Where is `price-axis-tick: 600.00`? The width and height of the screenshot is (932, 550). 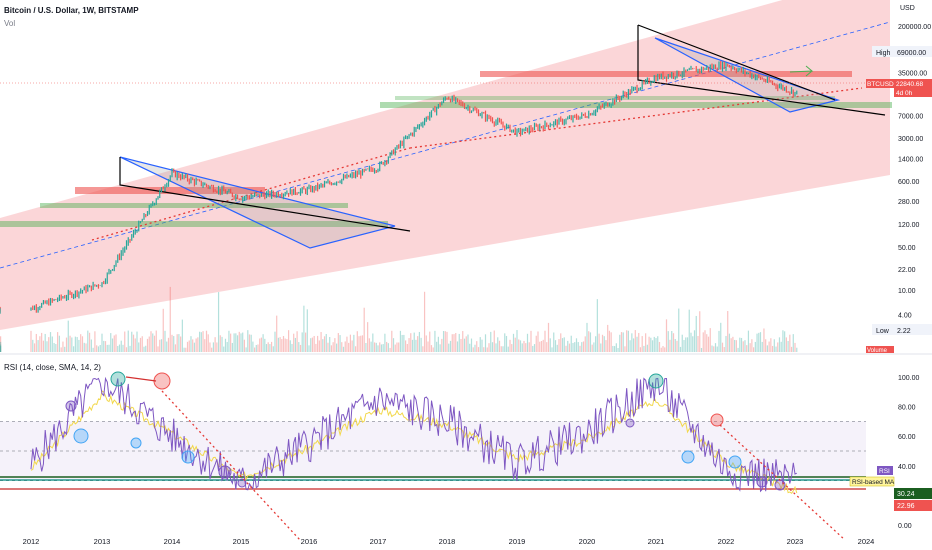 price-axis-tick: 600.00 is located at coordinates (909, 182).